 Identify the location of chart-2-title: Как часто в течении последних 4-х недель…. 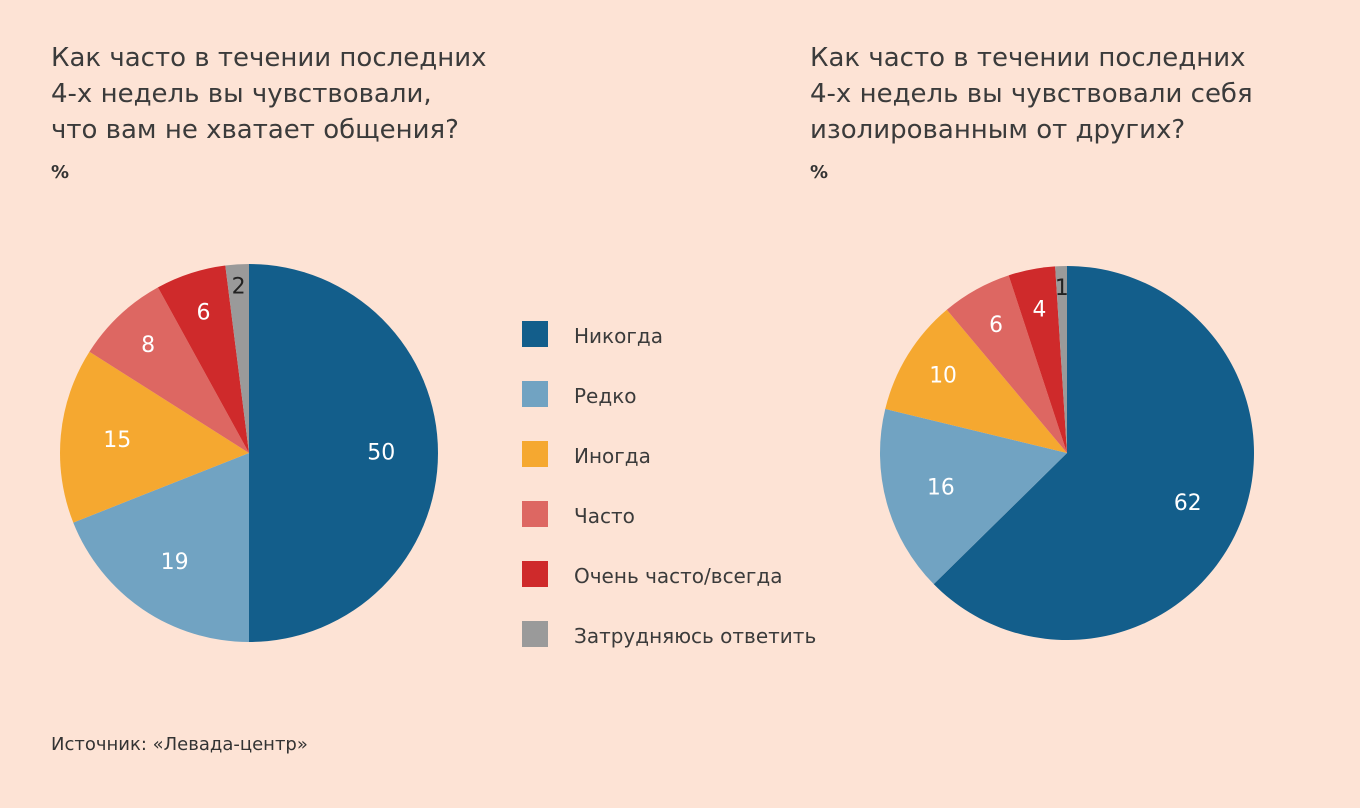
(1031, 94).